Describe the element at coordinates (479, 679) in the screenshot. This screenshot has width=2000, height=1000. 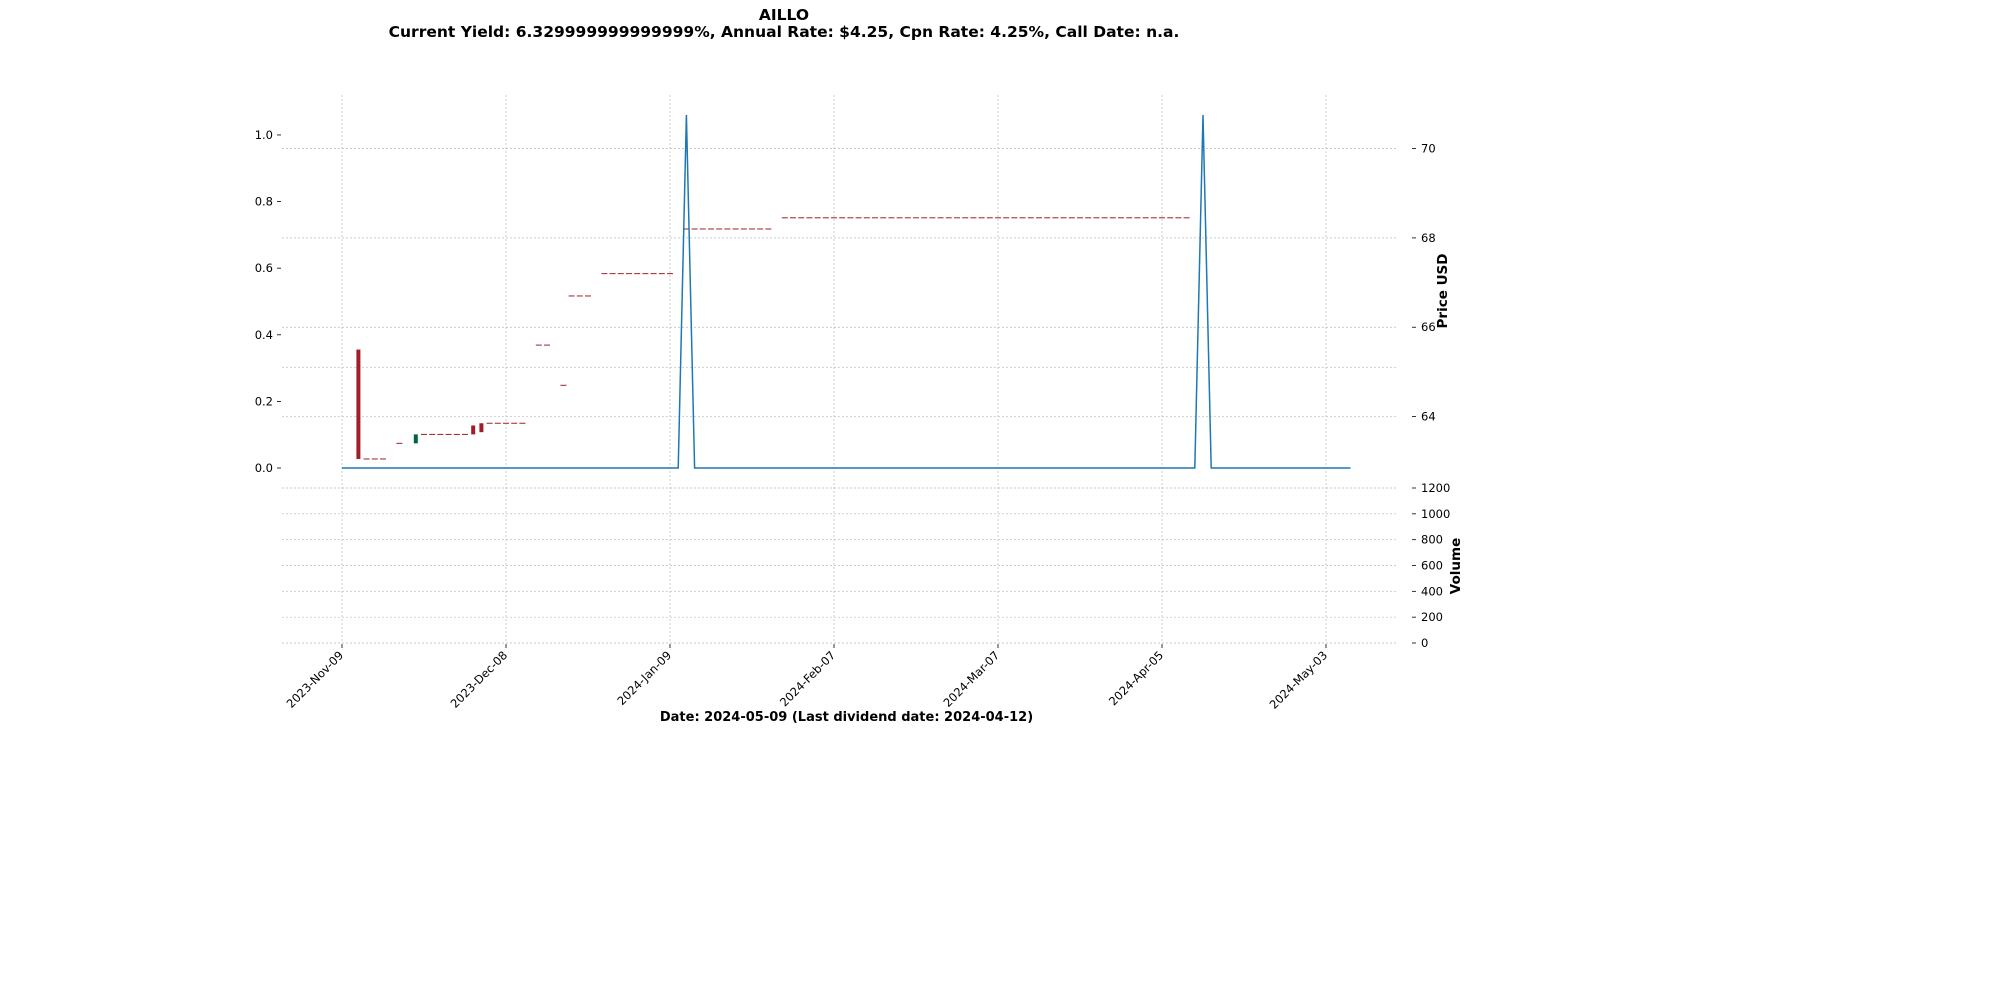
I see `x-axis-tick-label: 2023-Dec-08` at that location.